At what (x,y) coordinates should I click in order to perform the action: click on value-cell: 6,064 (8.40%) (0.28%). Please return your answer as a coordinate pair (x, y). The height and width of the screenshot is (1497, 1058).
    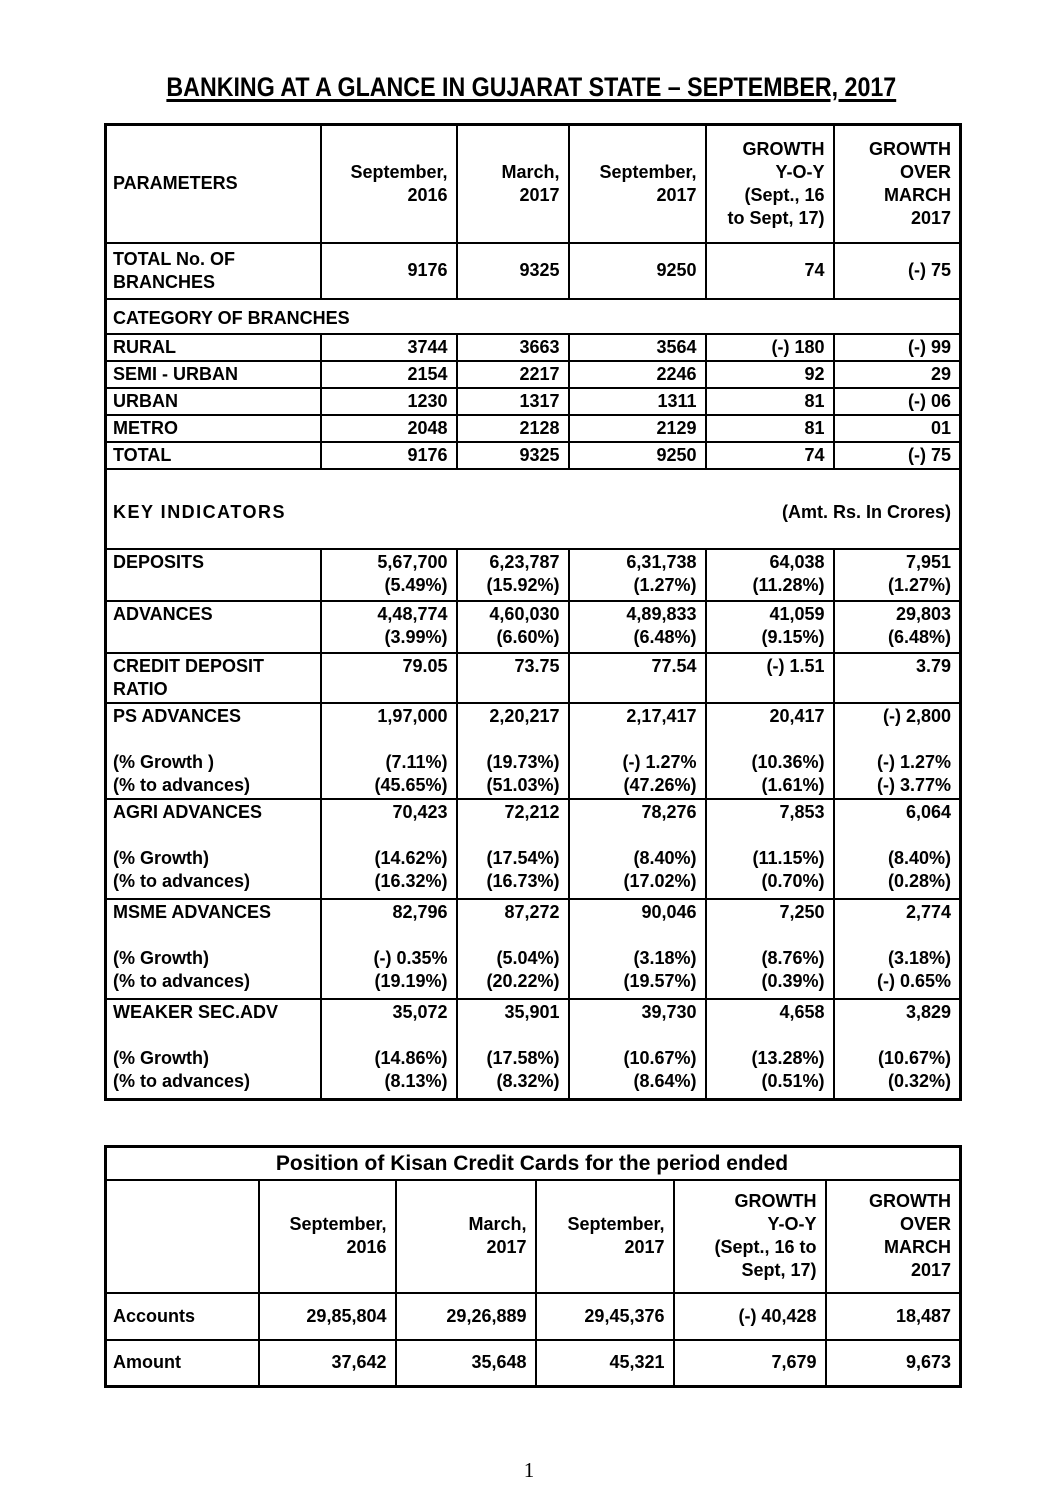
    Looking at the image, I should click on (897, 848).